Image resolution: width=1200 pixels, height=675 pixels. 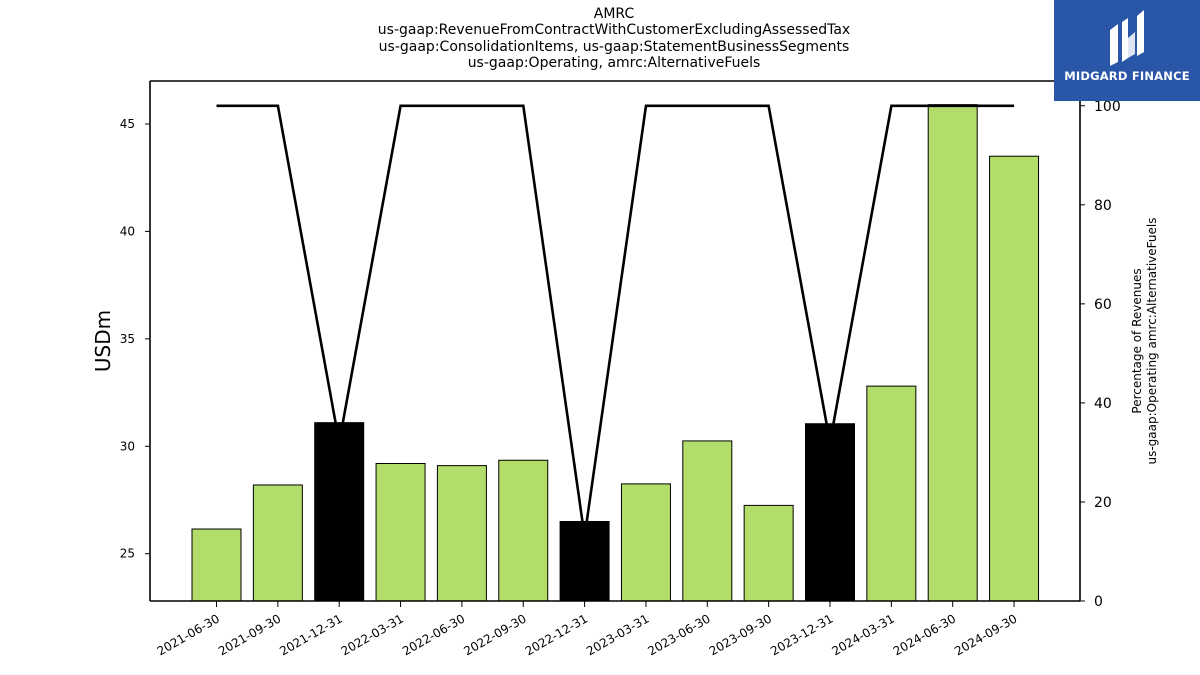 What do you see at coordinates (801, 634) in the screenshot?
I see `x-tick-label-2023-12-31: 2023-12-31` at bounding box center [801, 634].